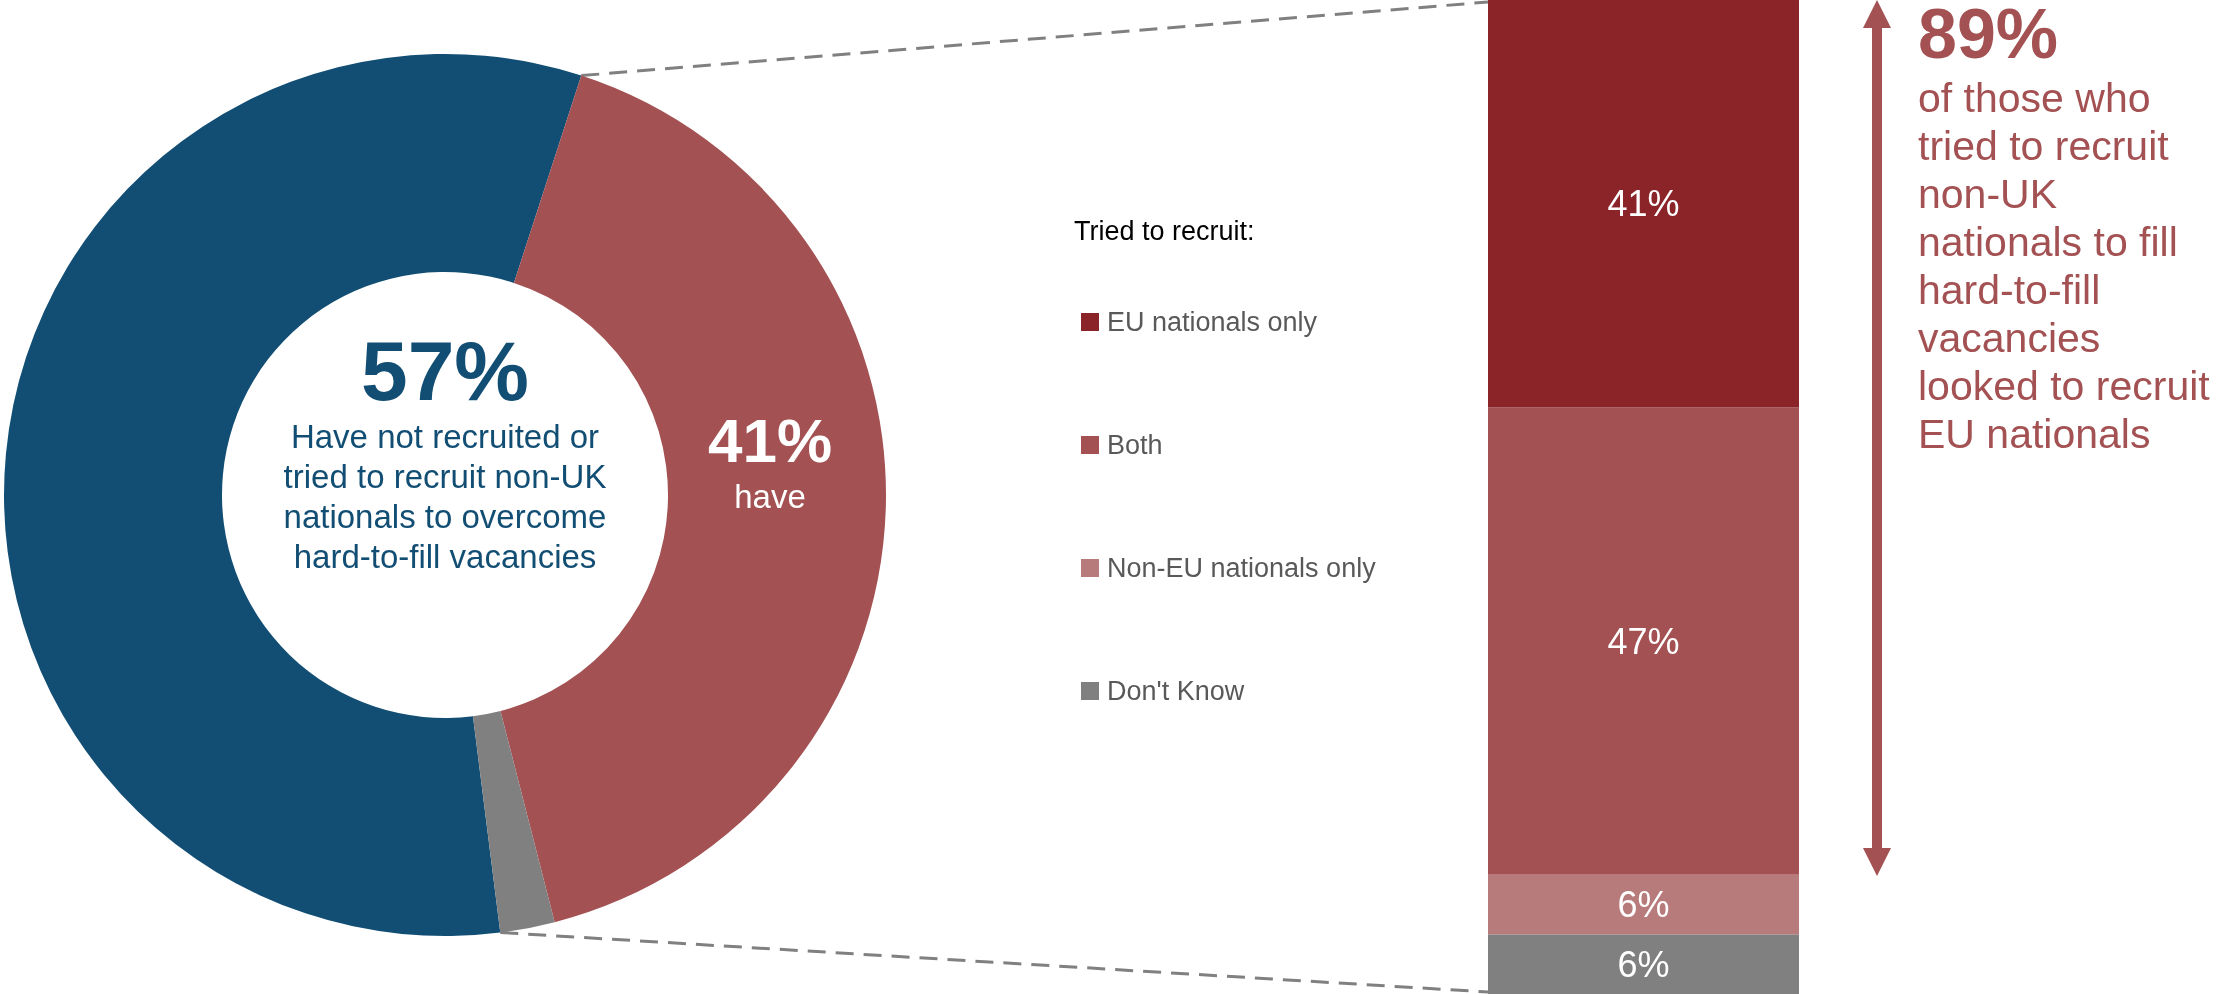  I want to click on legend-title: Tried to recruit:, so click(1164, 231).